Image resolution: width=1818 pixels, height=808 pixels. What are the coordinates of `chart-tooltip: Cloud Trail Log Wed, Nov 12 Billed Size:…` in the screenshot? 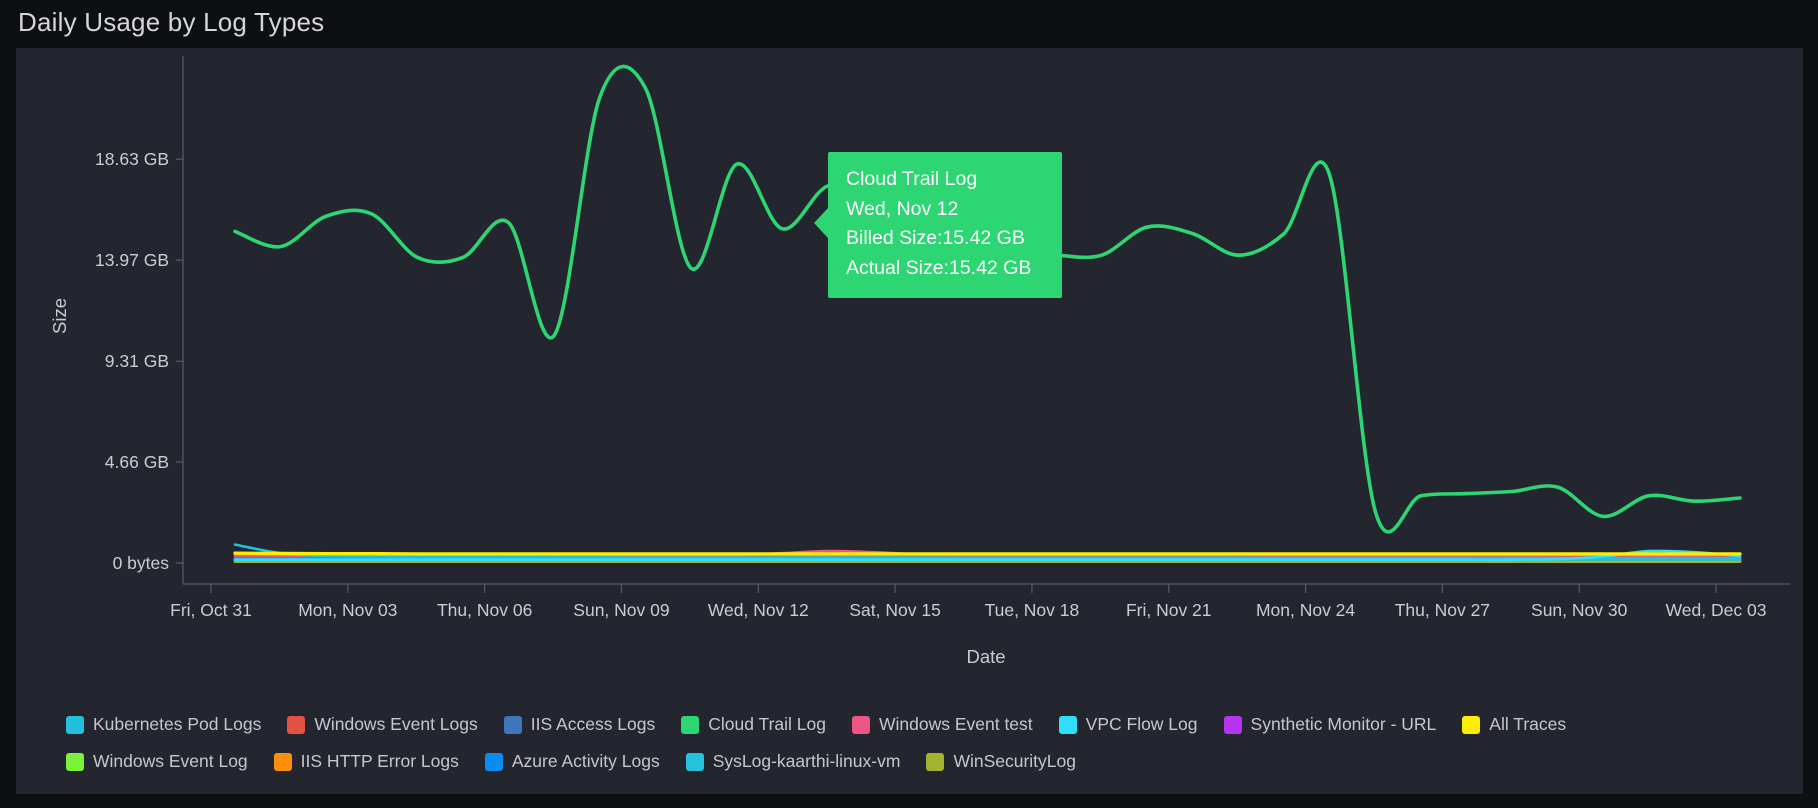 It's located at (938, 225).